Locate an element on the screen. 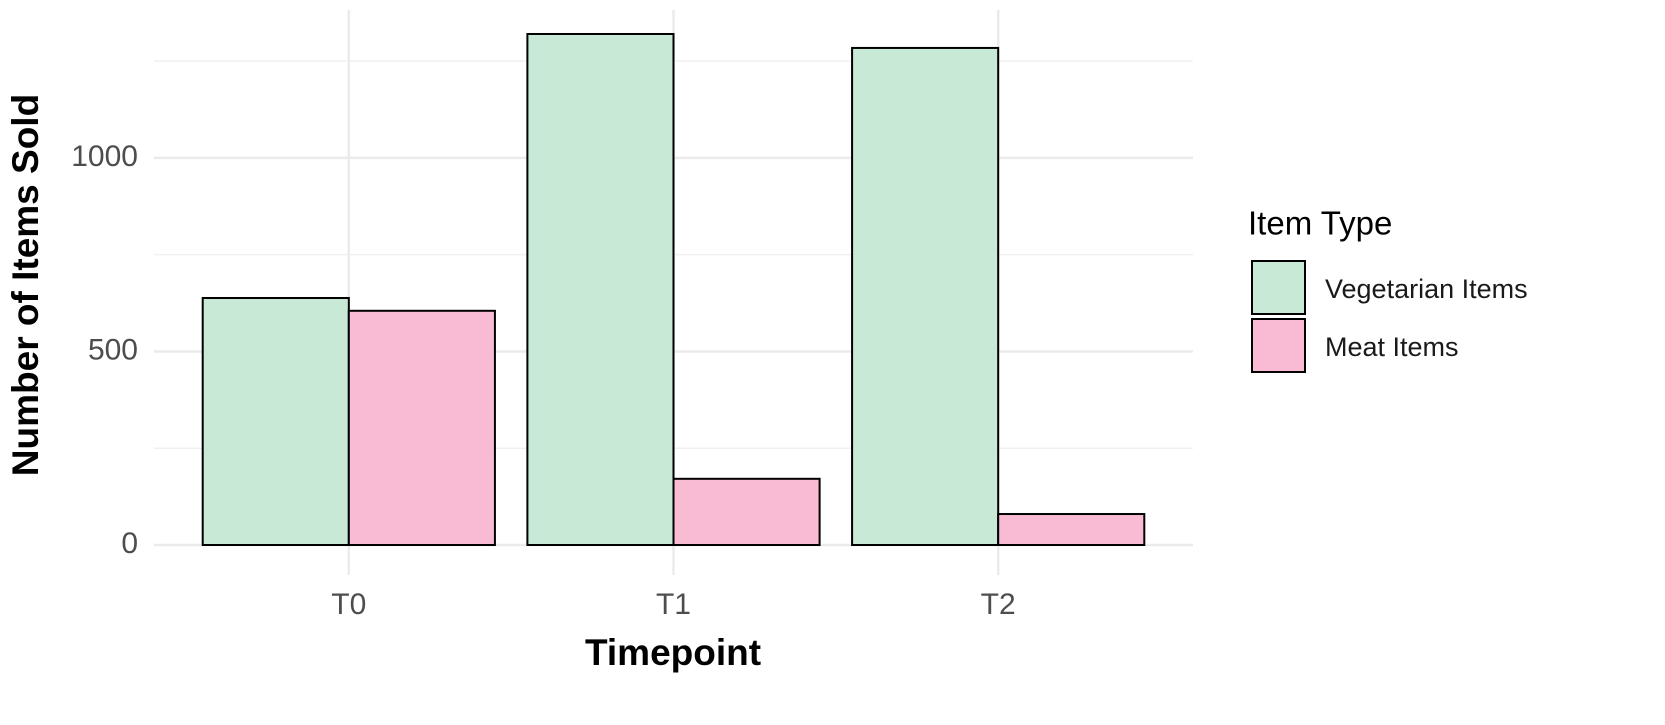 The width and height of the screenshot is (1665, 725). y-tick-label: 1000 is located at coordinates (104, 156).